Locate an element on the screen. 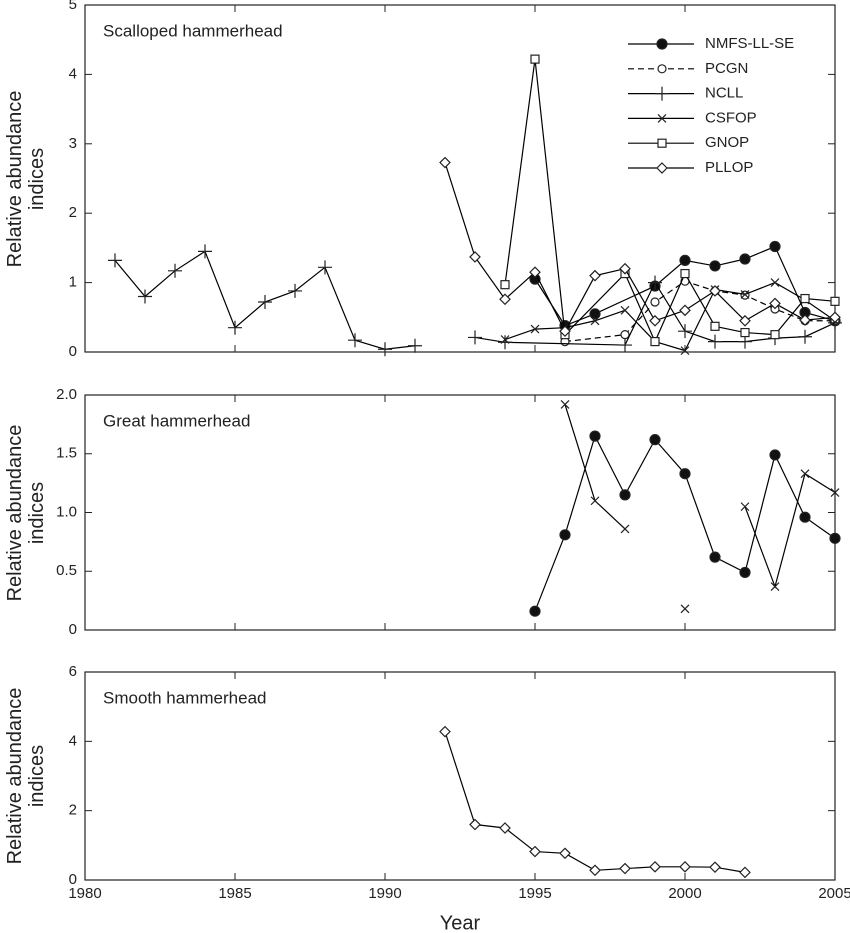 The image size is (850, 933). x-tick-label: 1985 is located at coordinates (234, 893).